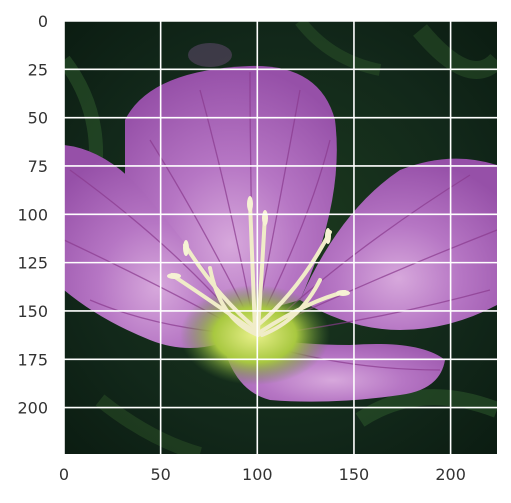  I want to click on x-tick-label: 100, so click(257, 474).